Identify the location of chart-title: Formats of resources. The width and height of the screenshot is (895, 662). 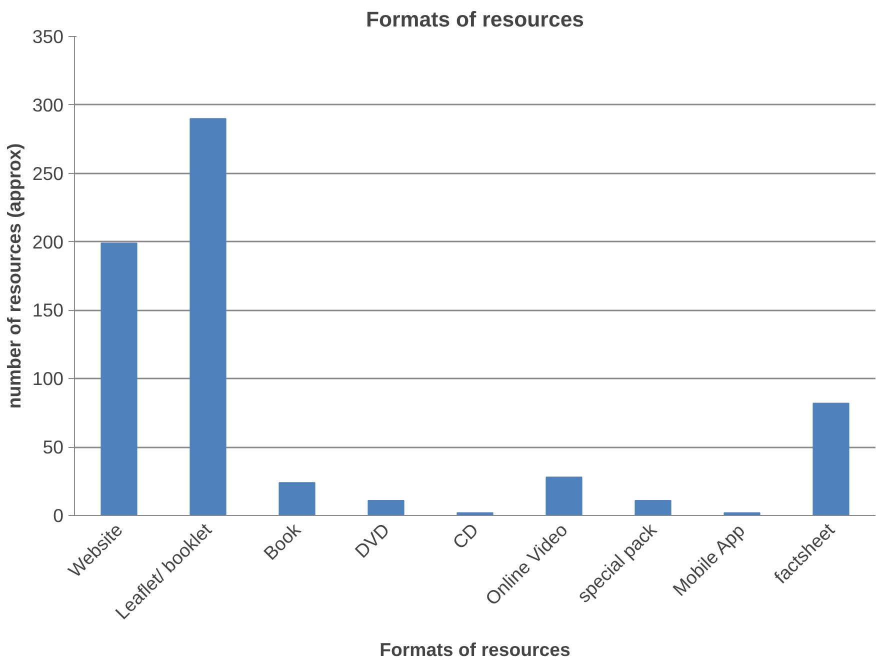
(475, 20).